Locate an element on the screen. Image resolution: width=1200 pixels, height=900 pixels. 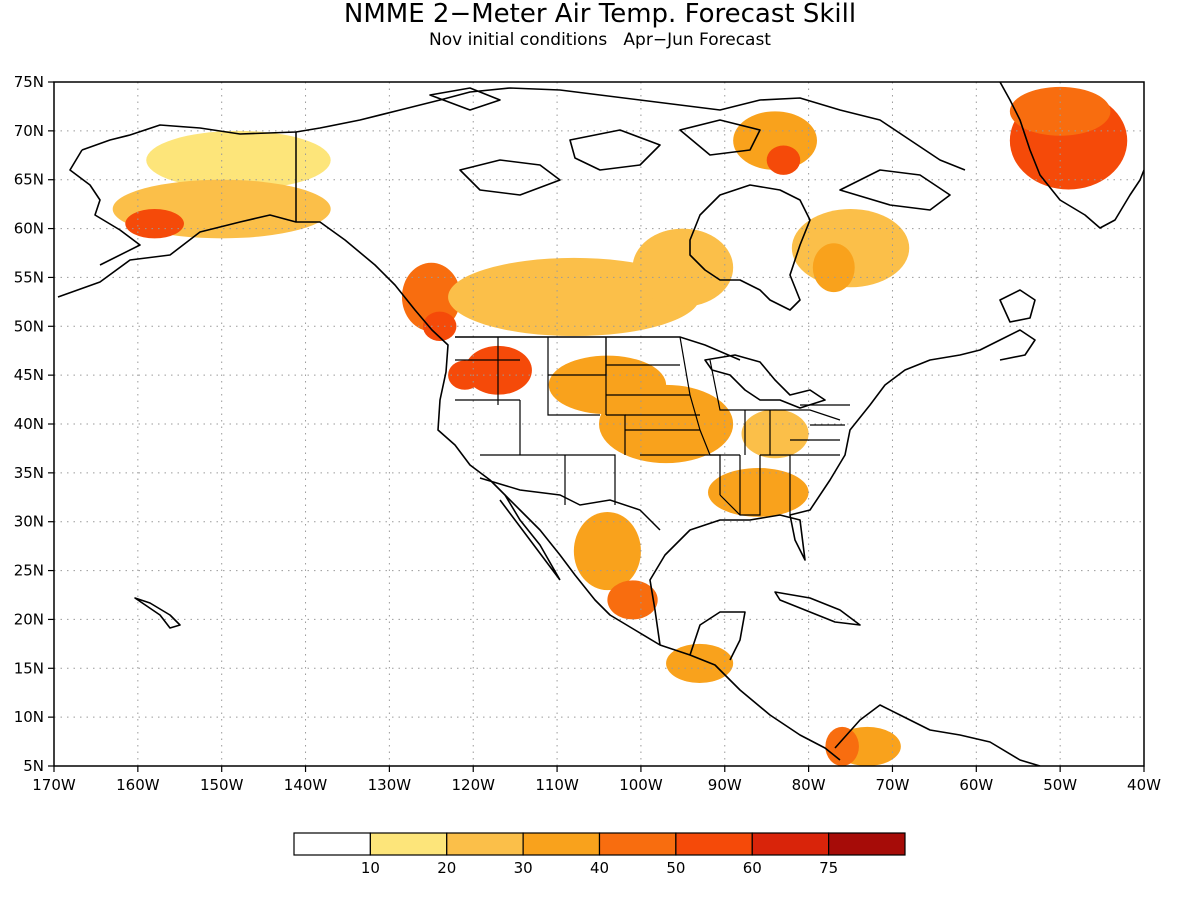
state-lines-central is located at coordinates (722, 426).